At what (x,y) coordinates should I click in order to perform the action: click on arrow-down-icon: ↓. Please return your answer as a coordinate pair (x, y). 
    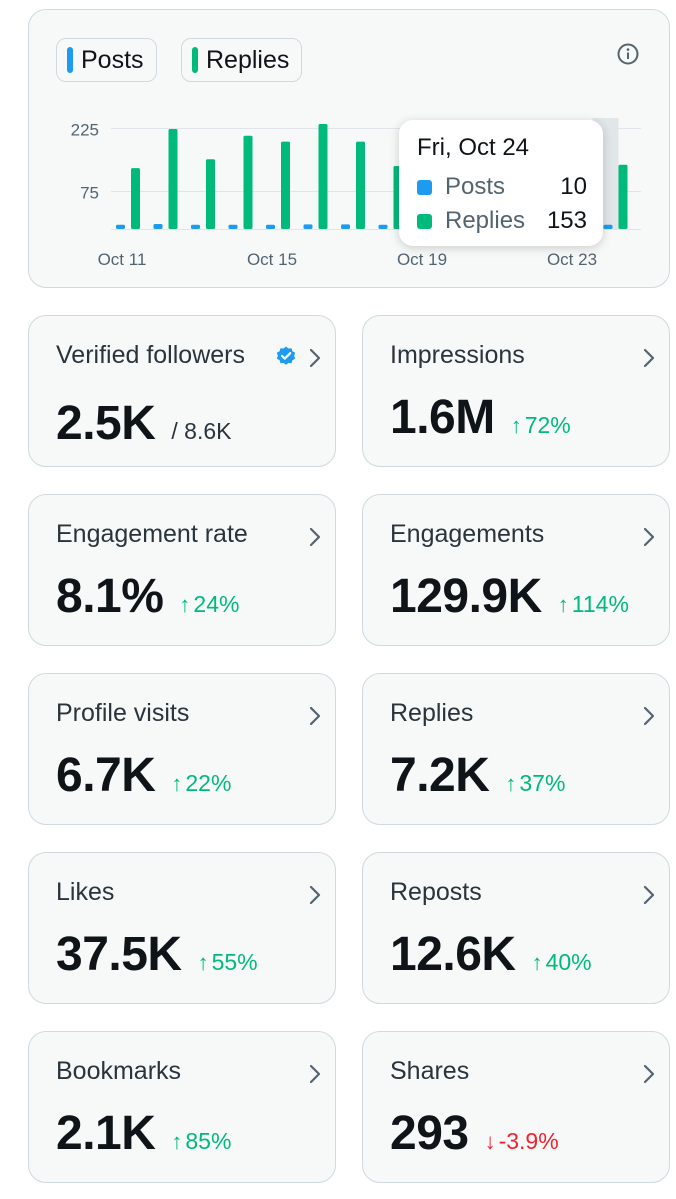
    Looking at the image, I should click on (490, 1141).